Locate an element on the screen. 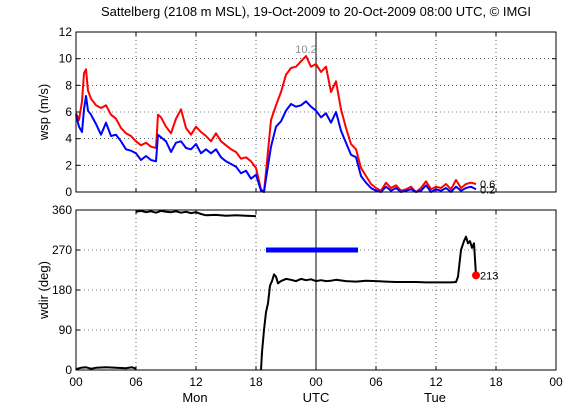  x-axis-tick-labels: 00 06 12 18 00 06 12 18 00 is located at coordinates (316, 382).